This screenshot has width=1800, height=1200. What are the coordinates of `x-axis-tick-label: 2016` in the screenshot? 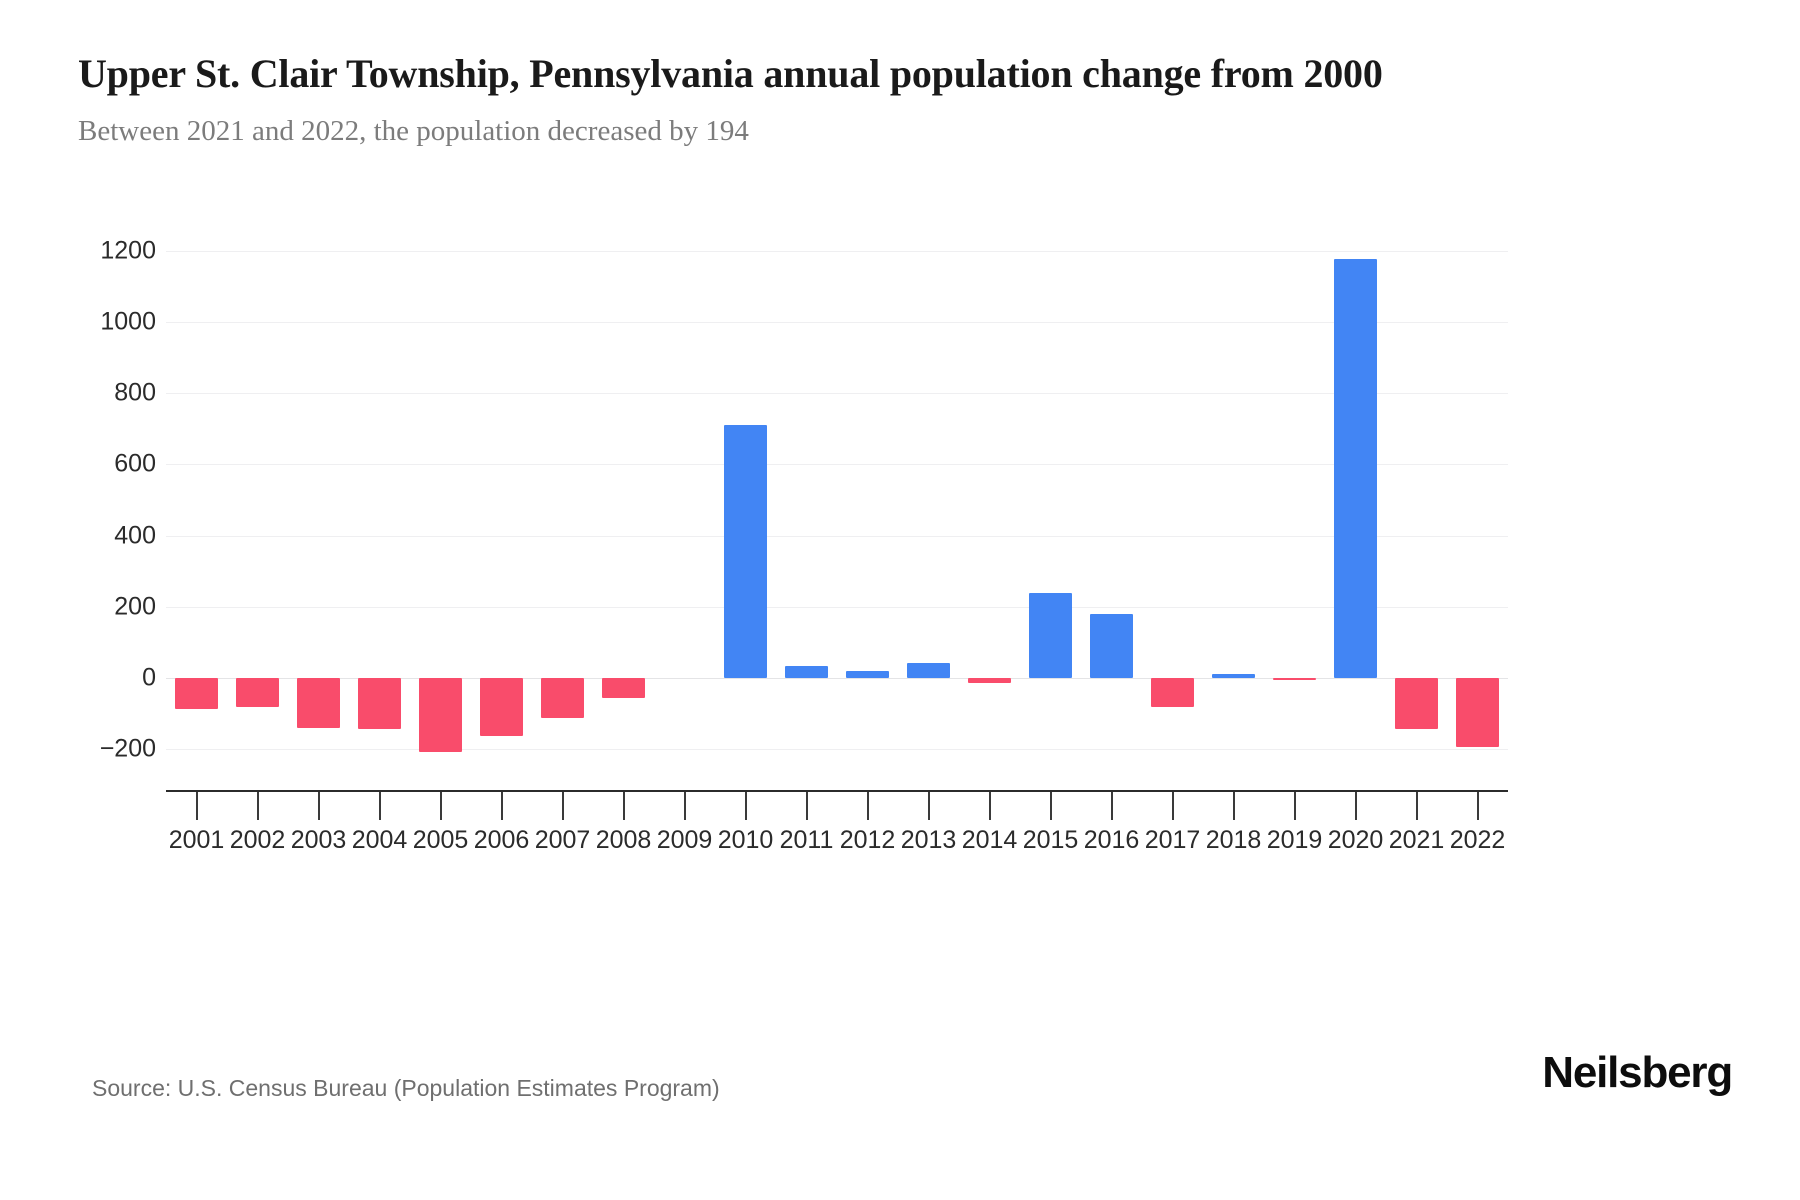 It's located at (1111, 840).